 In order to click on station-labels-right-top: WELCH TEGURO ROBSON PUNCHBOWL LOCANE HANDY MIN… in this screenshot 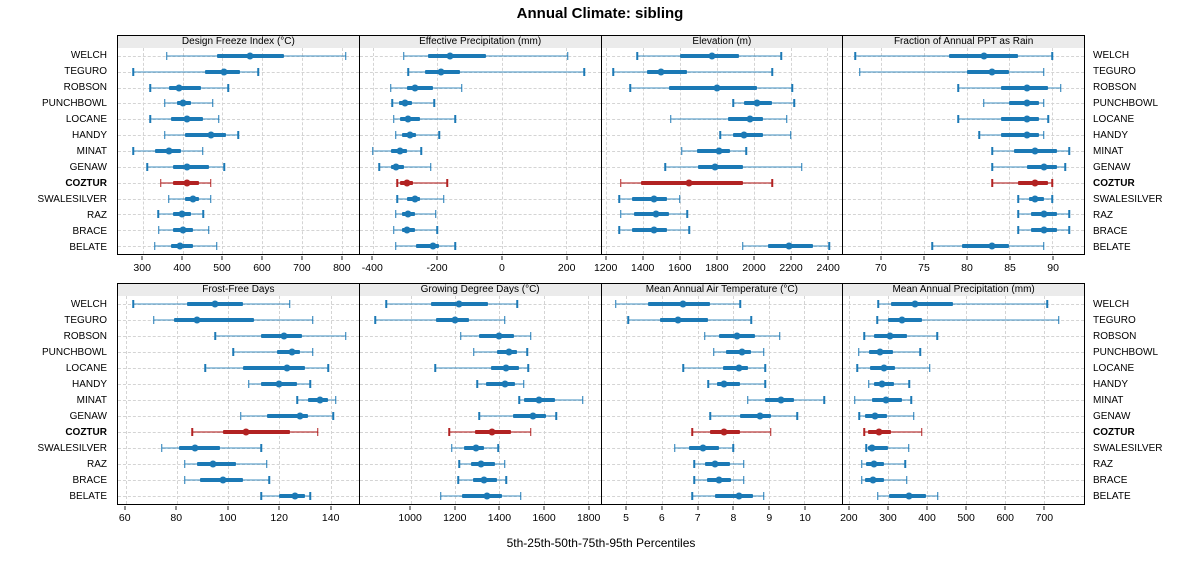, I will do `click(1143, 151)`.